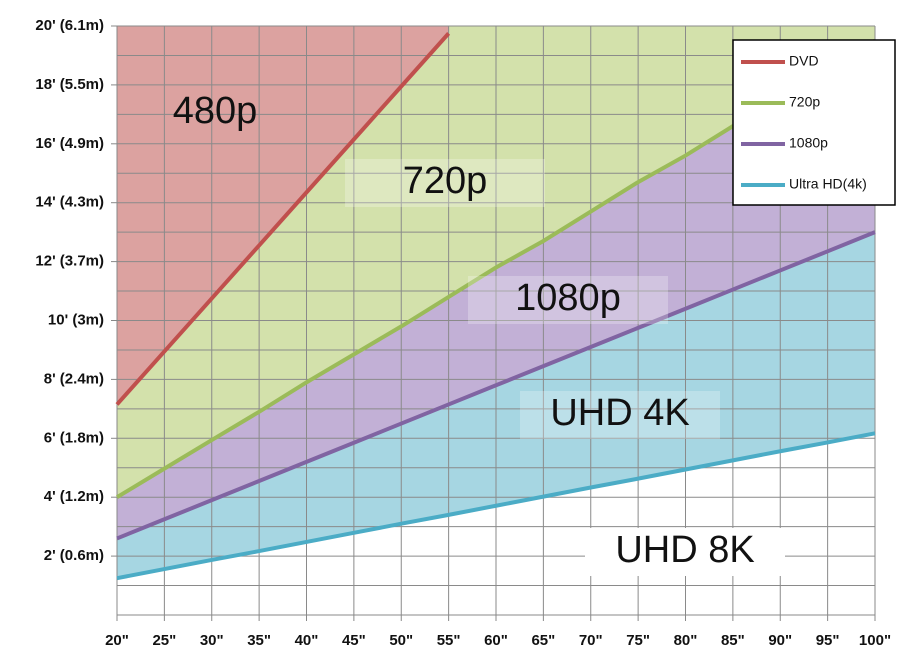  What do you see at coordinates (496, 640) in the screenshot?
I see `x-tick-label: 60"` at bounding box center [496, 640].